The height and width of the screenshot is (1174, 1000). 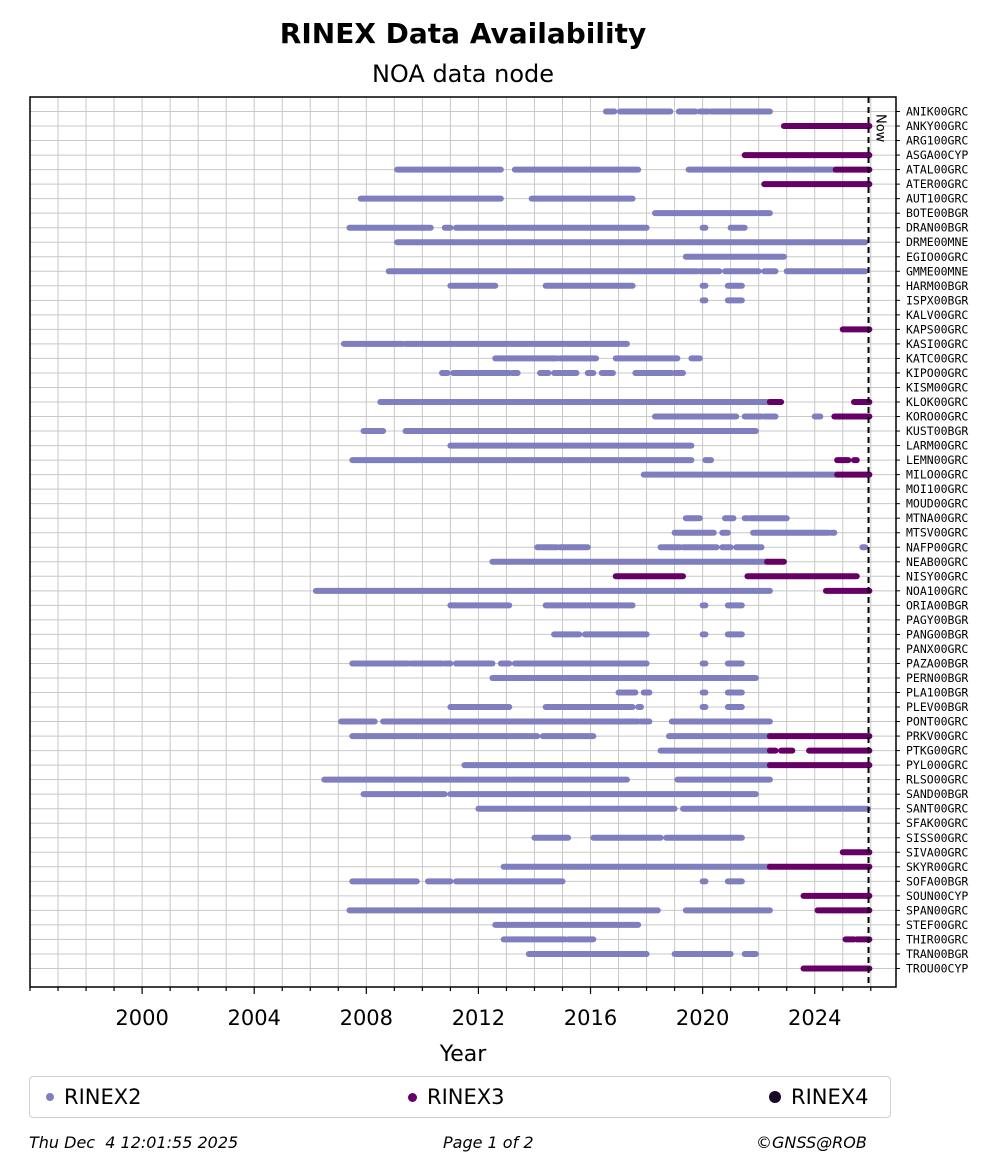 I want to click on now-label: Now, so click(x=880, y=128).